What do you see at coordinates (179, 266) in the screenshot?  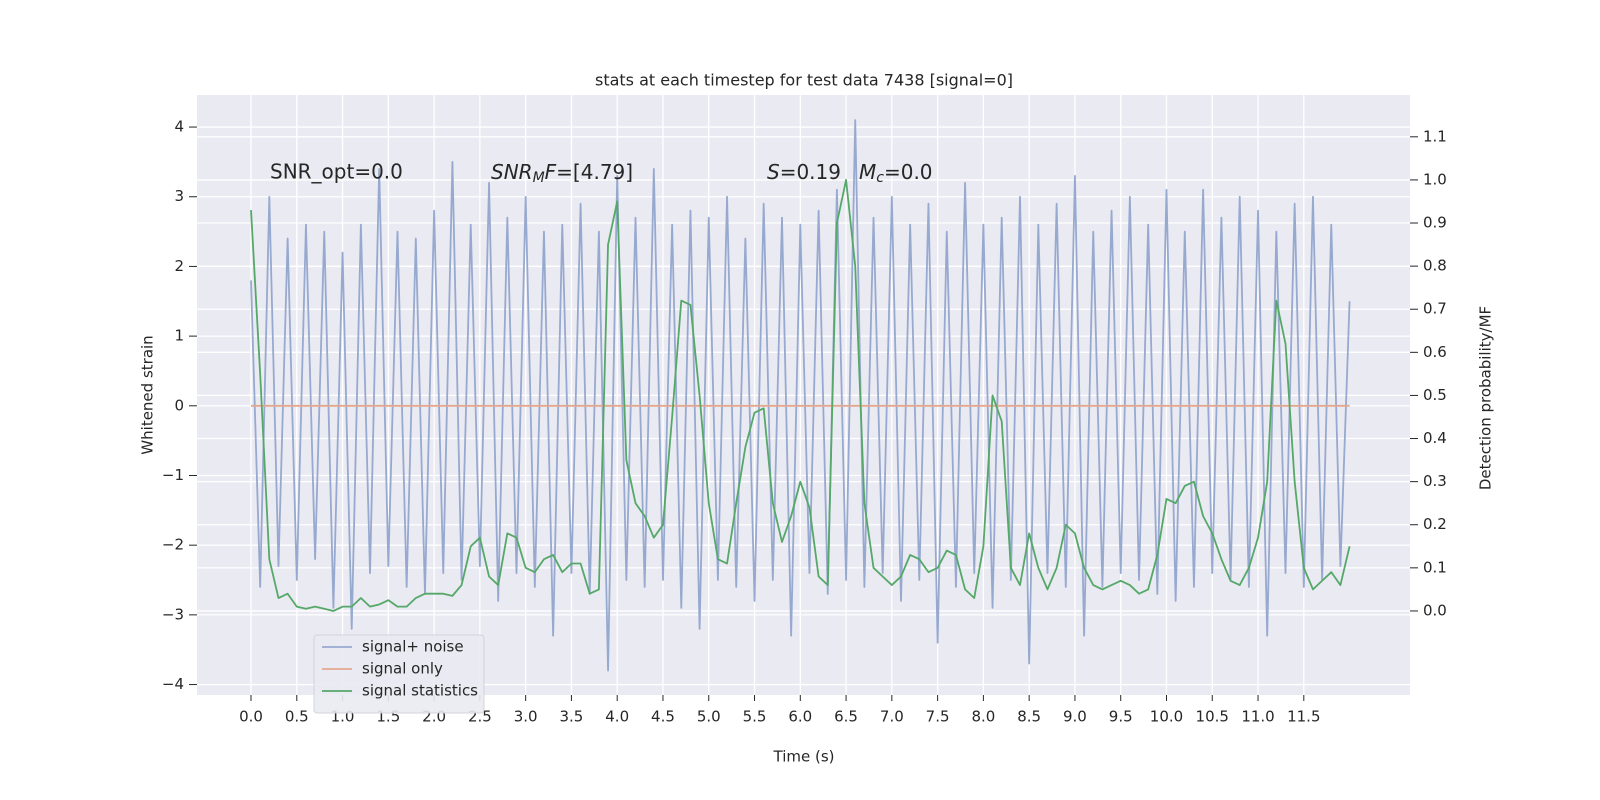 I see `y-tick-label: 2` at bounding box center [179, 266].